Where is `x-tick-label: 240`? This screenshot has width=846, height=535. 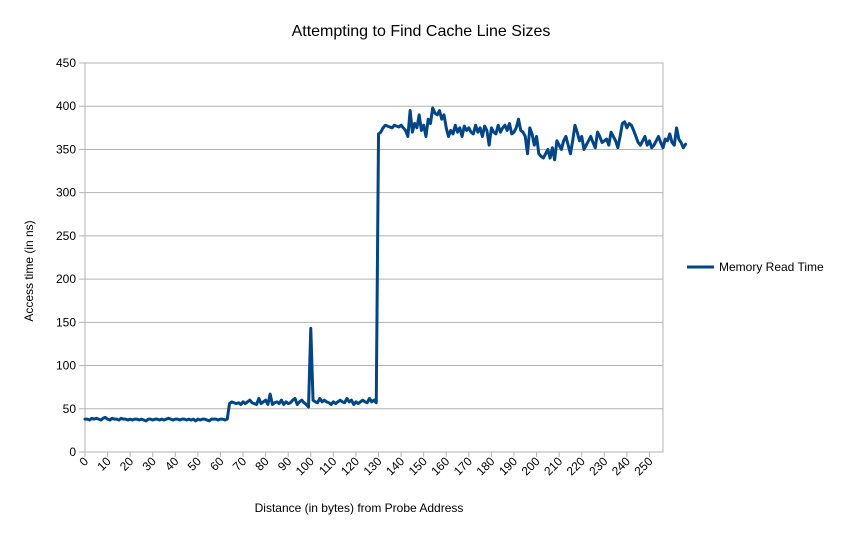 x-tick-label: 240 is located at coordinates (621, 466).